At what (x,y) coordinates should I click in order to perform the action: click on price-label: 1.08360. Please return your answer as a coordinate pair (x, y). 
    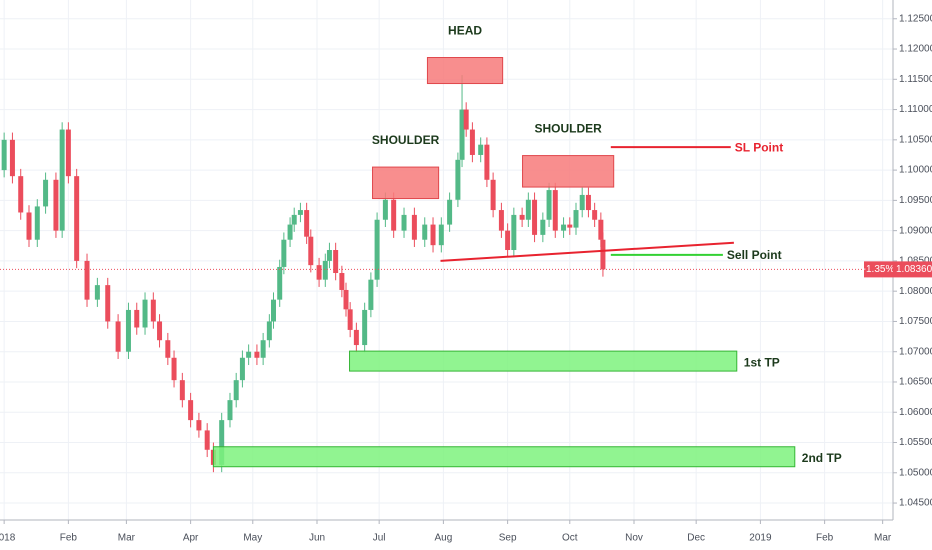
    Looking at the image, I should click on (914, 269).